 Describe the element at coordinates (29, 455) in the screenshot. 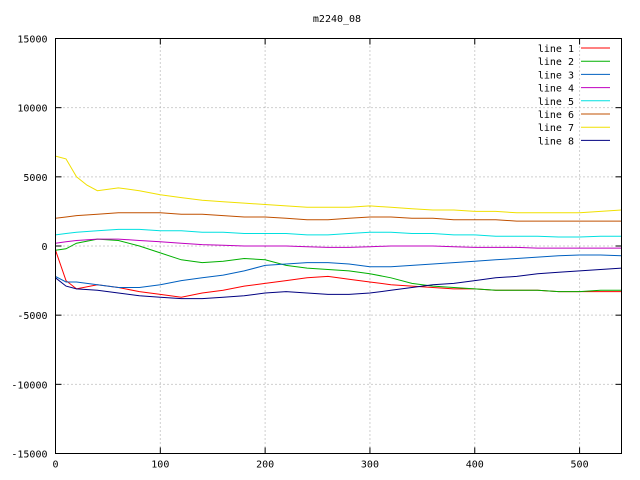

I see `y-tick-label: -15000` at that location.